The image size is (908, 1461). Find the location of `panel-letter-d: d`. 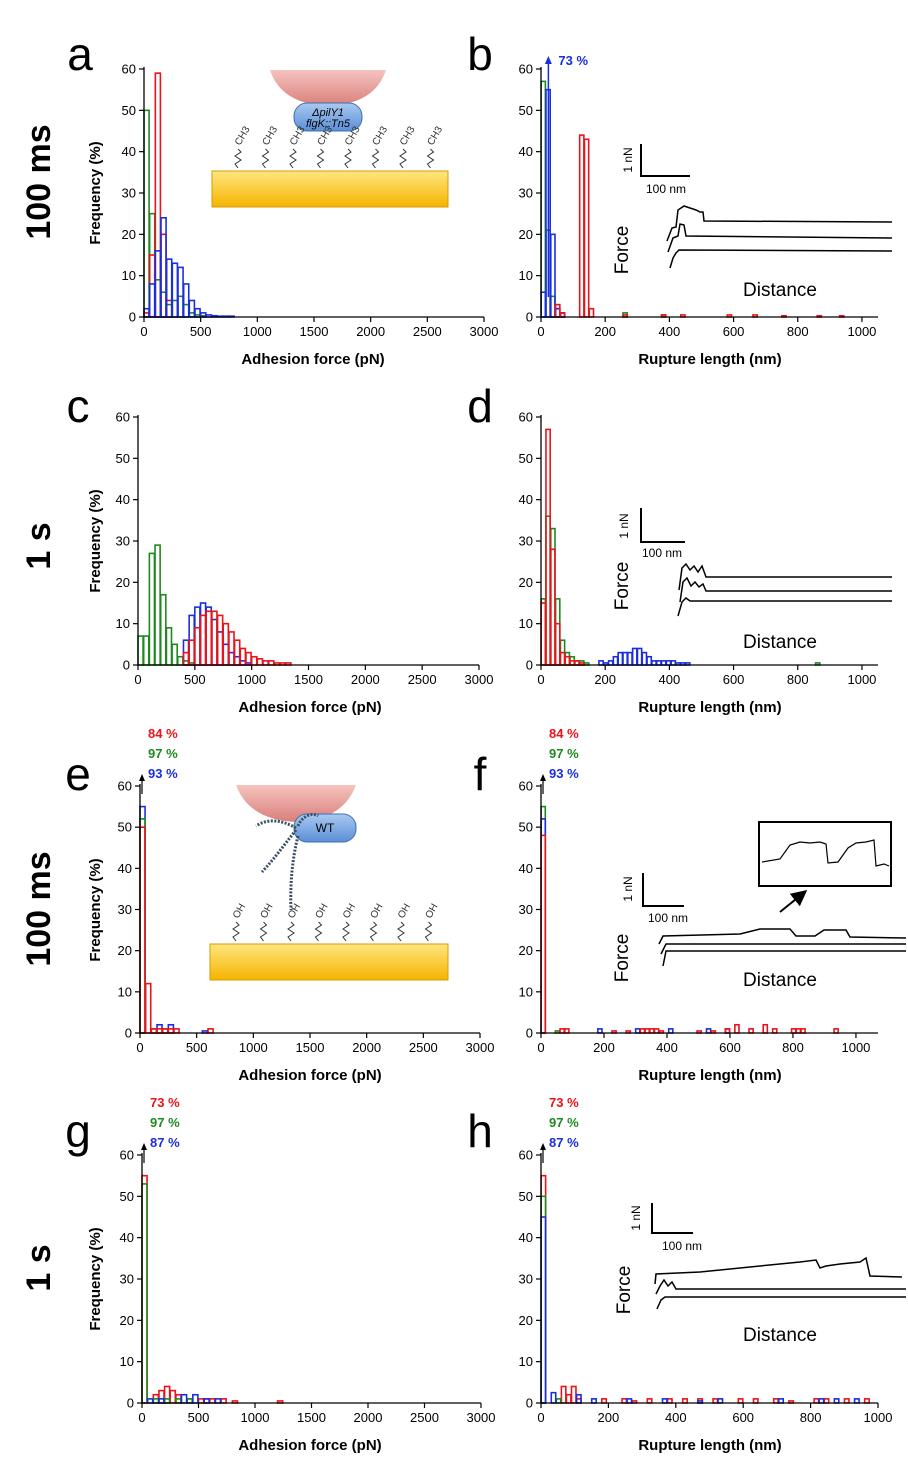

panel-letter-d: d is located at coordinates (480, 406).